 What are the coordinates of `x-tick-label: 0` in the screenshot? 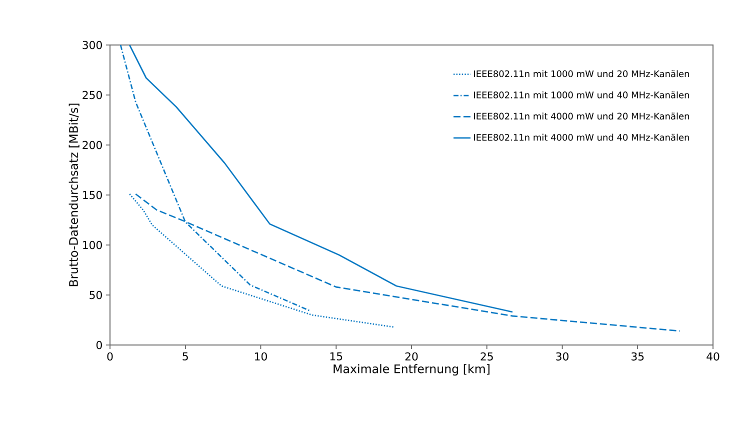 It's located at (110, 356).